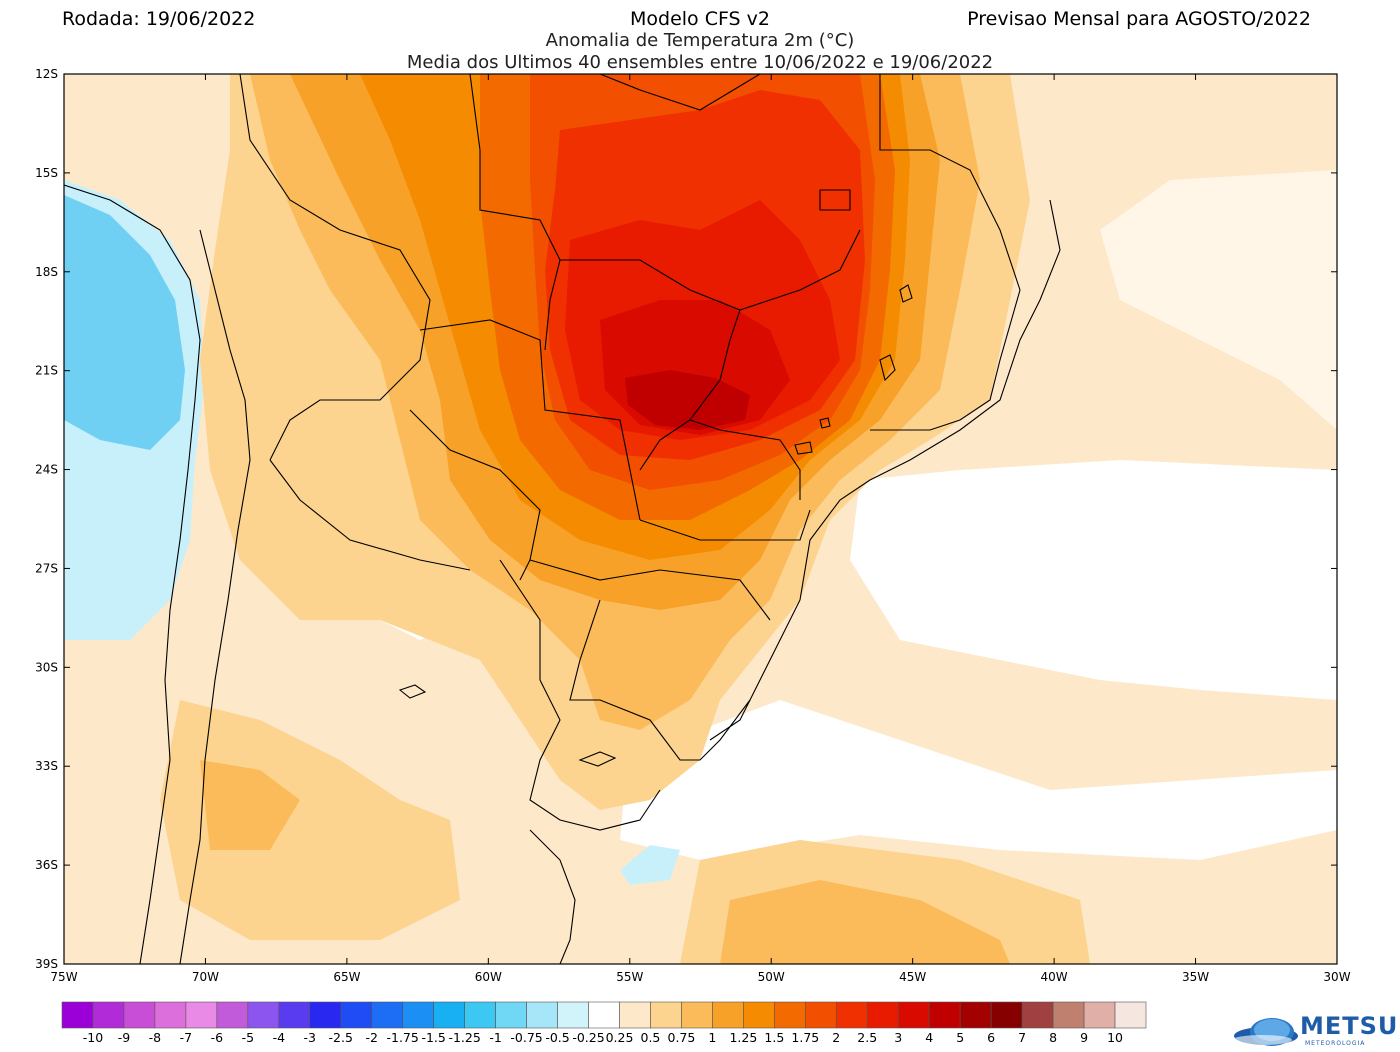 This screenshot has height=1052, width=1400. I want to click on model-label: Modelo CFS v2, so click(699, 19).